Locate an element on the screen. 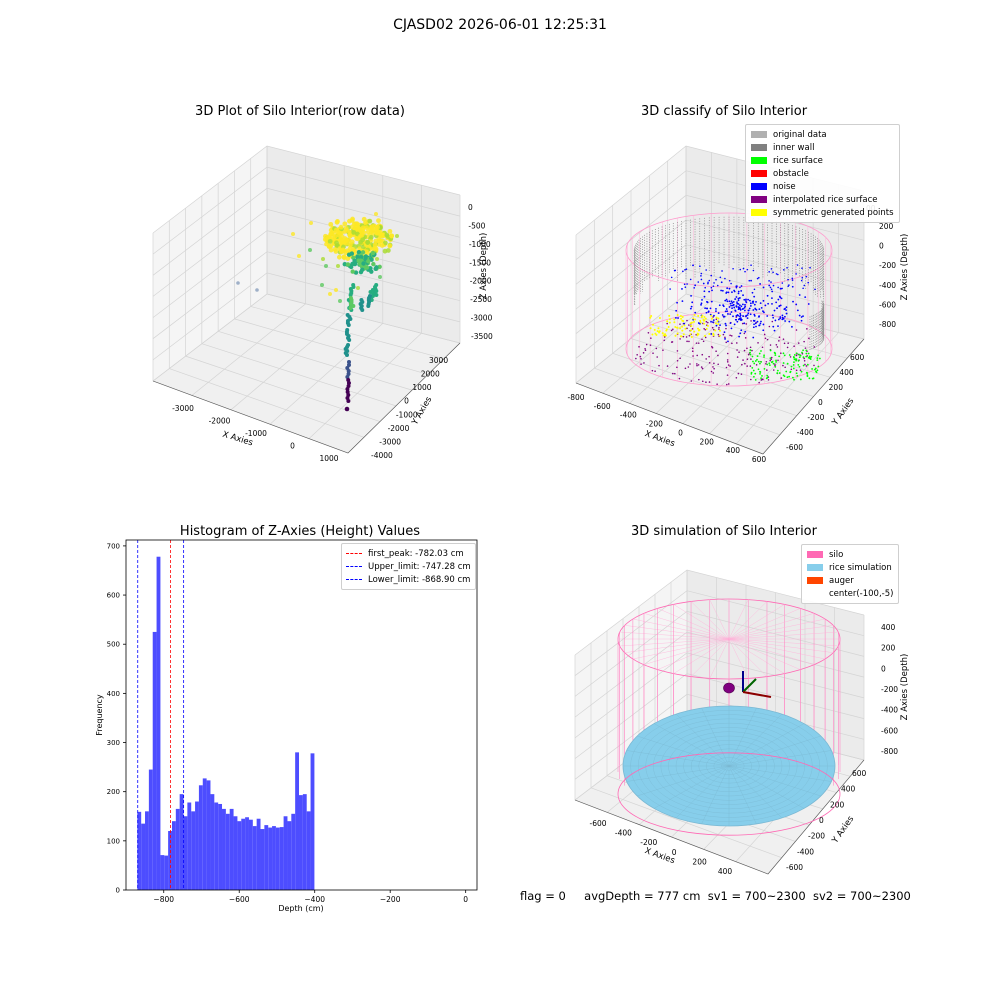 The image size is (1000, 1000). legend-item: auger is located at coordinates (850, 580).